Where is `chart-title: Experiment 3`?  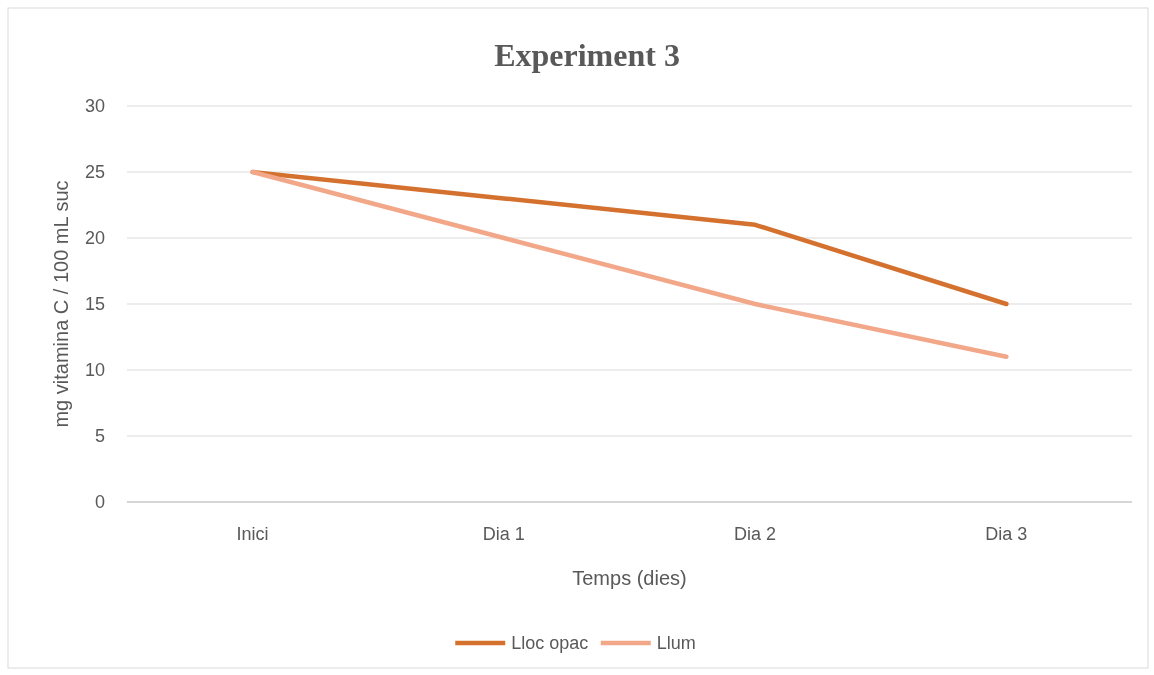 chart-title: Experiment 3 is located at coordinates (587, 55).